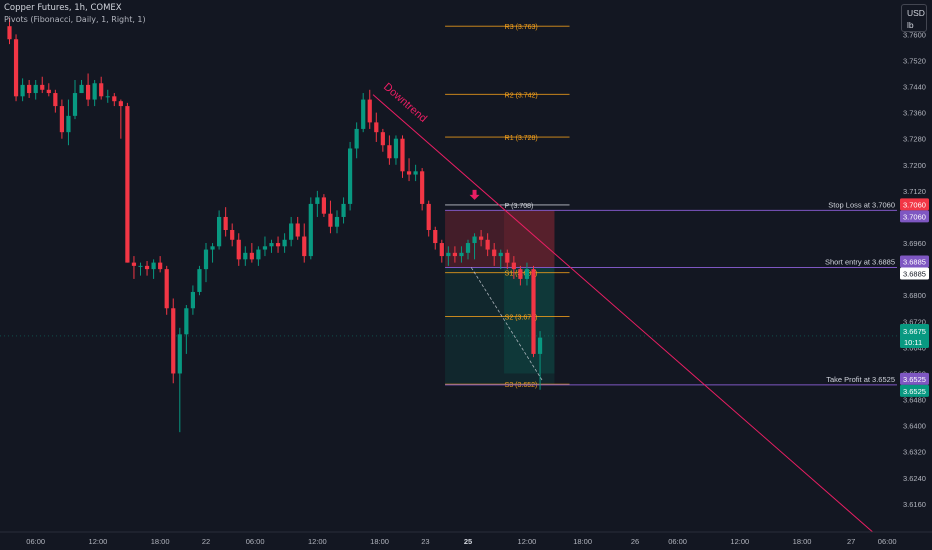 The height and width of the screenshot is (550, 932). I want to click on stop-loss-zone-active, so click(529, 239).